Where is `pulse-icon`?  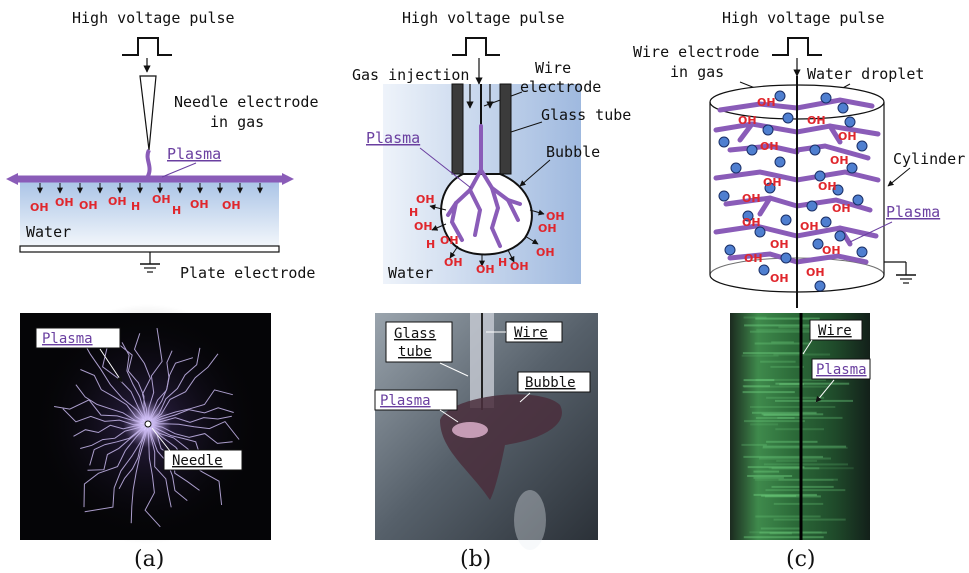
pulse-icon is located at coordinates (147, 46).